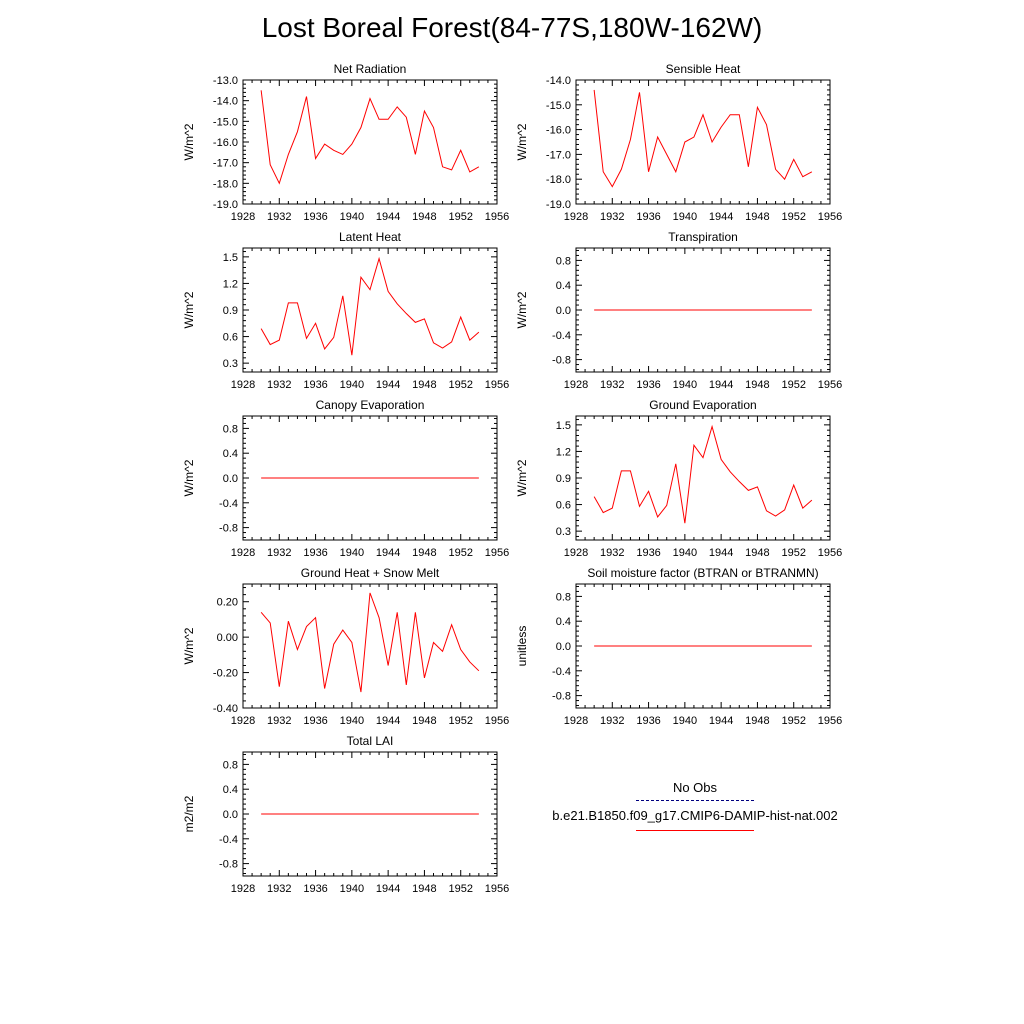 The image size is (1024, 1024). What do you see at coordinates (558, 131) in the screenshot?
I see `y-tick-label: -16.0` at bounding box center [558, 131].